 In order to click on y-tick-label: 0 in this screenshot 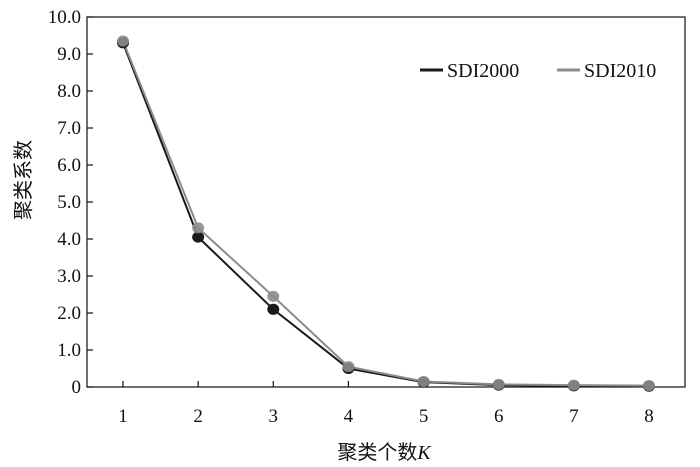, I will do `click(77, 387)`.